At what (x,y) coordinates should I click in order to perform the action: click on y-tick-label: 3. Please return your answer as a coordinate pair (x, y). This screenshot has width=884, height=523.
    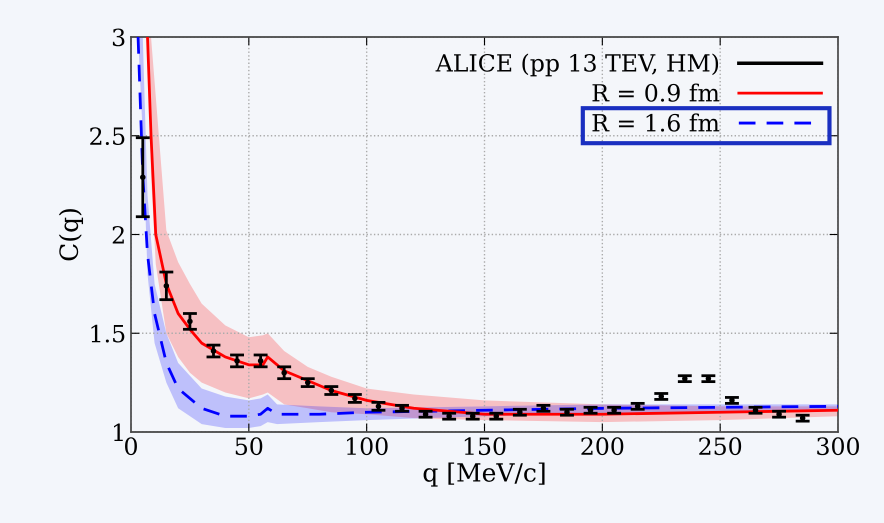
    Looking at the image, I should click on (118, 37).